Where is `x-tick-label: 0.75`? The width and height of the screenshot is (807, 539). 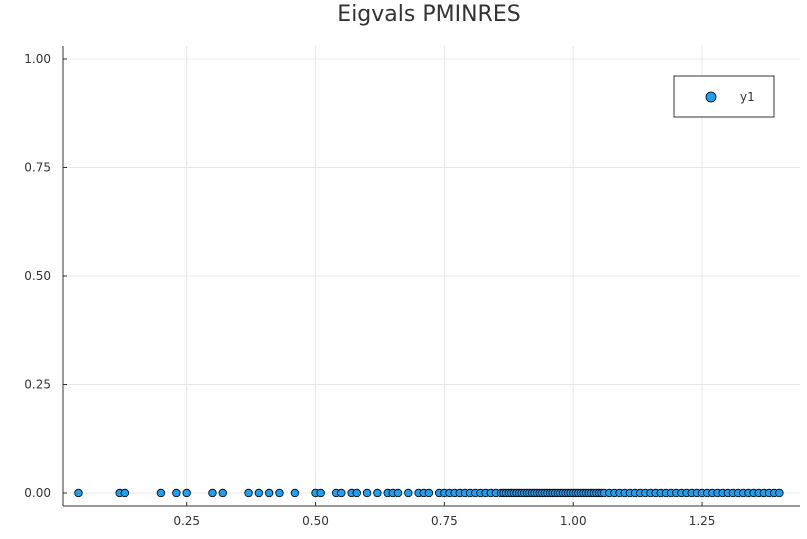
x-tick-label: 0.75 is located at coordinates (444, 521).